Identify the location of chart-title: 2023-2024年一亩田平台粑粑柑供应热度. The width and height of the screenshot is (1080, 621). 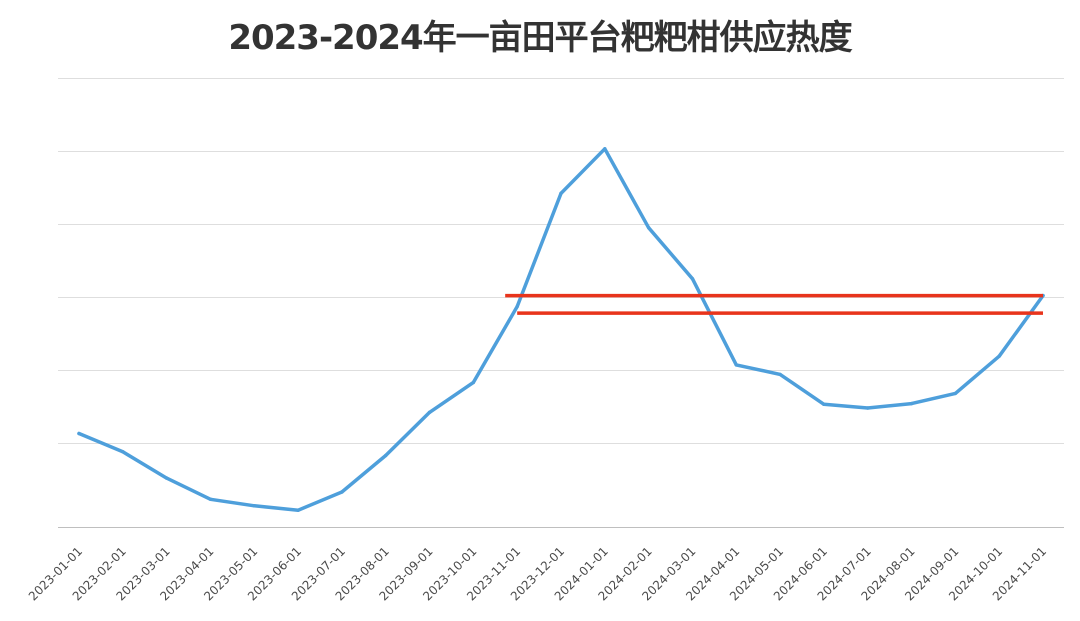
(540, 38).